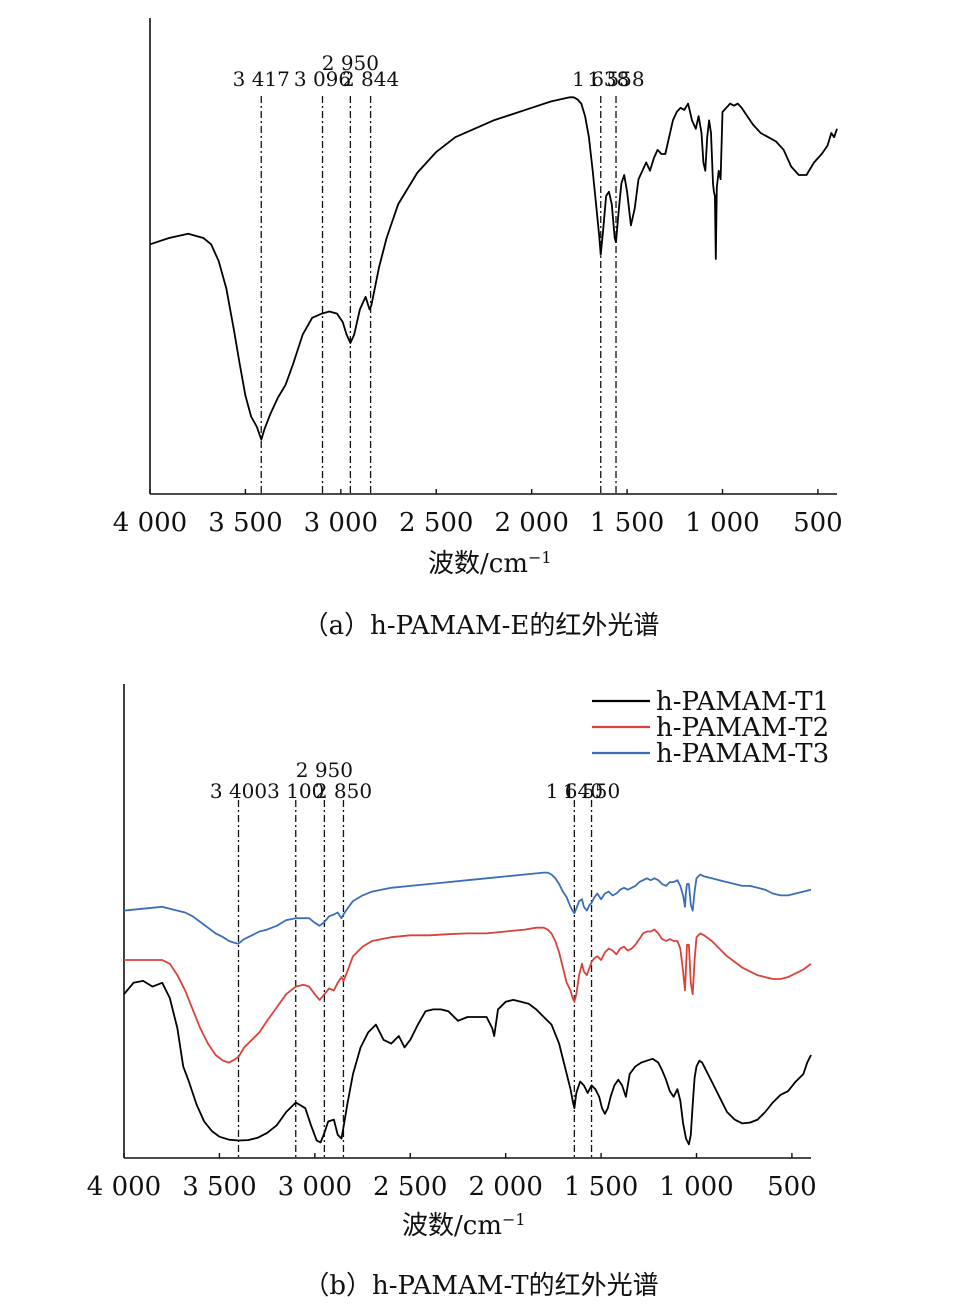 Image resolution: width=962 pixels, height=1312 pixels. I want to click on panel-b-caption: （b）h-PAMAM-T的红外光谱, so click(480, 1286).